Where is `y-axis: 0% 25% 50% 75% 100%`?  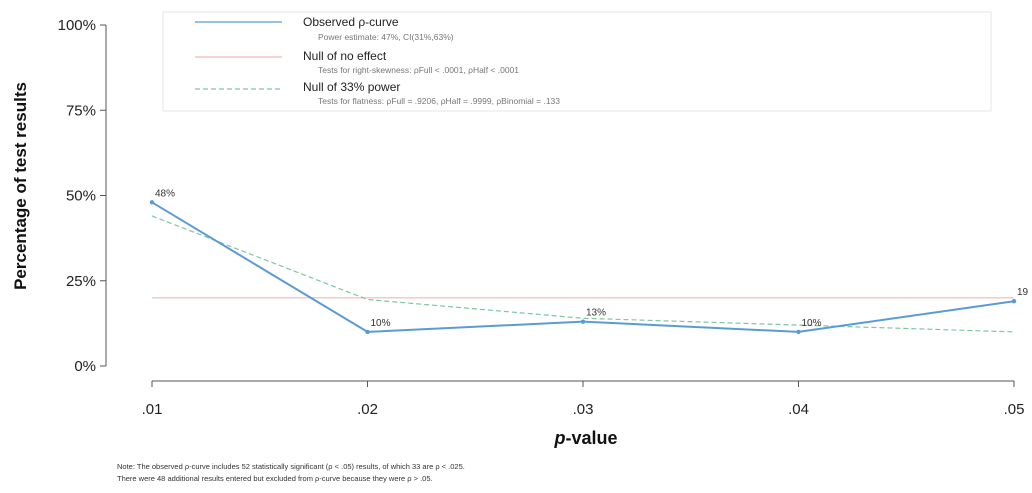
y-axis: 0% 25% 50% 75% 100% is located at coordinates (82, 196).